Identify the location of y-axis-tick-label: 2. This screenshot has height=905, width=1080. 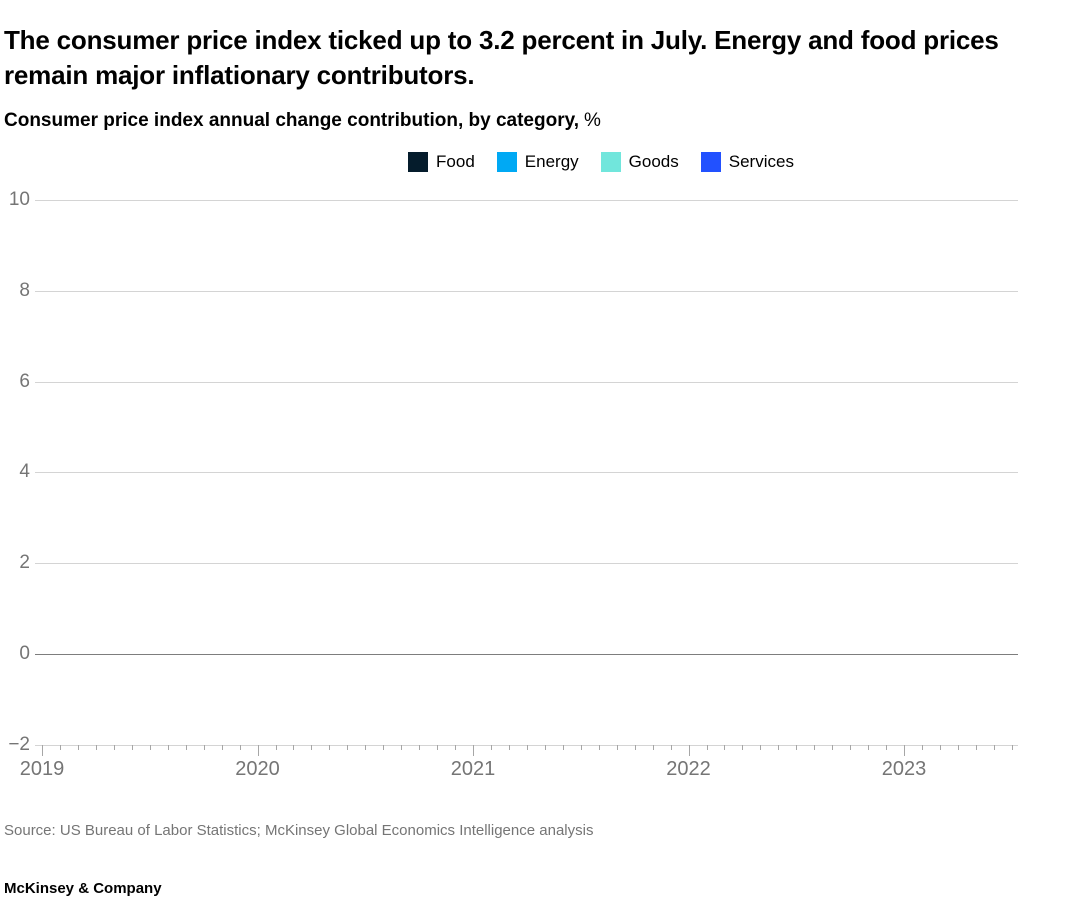
(24, 562).